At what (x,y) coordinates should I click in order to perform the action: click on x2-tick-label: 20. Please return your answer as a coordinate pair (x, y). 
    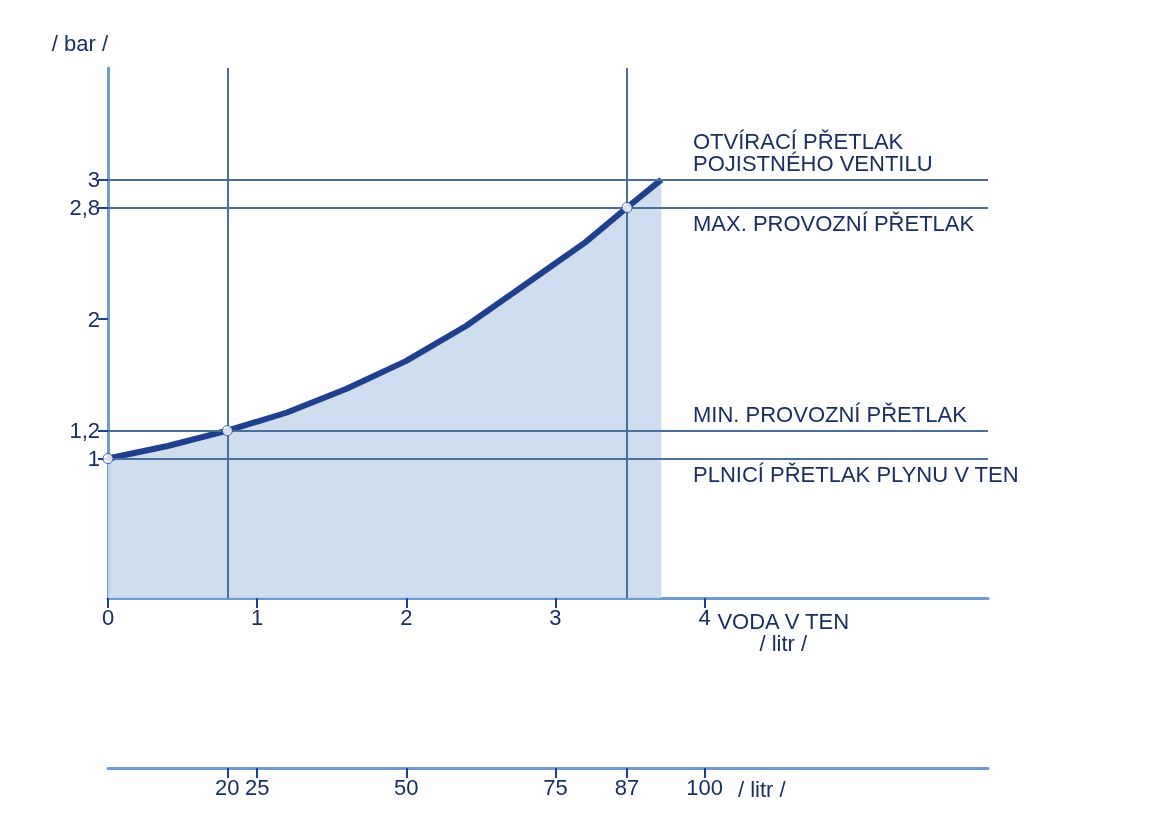
    Looking at the image, I should click on (227, 787).